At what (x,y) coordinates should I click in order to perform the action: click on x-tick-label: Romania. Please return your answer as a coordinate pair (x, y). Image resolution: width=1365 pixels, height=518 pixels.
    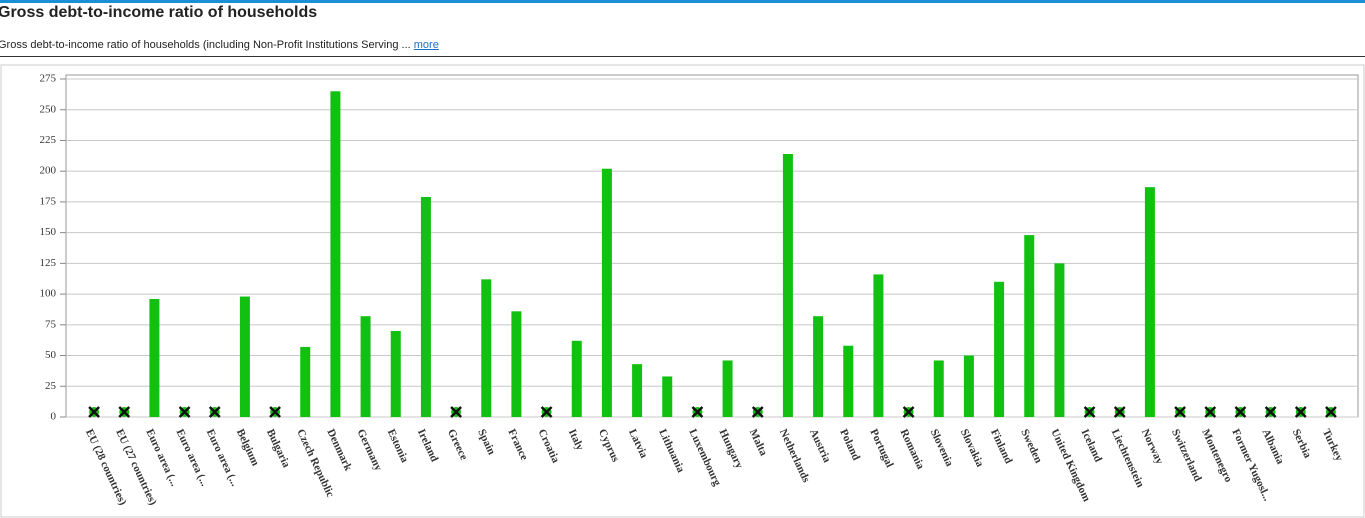
    Looking at the image, I should click on (912, 449).